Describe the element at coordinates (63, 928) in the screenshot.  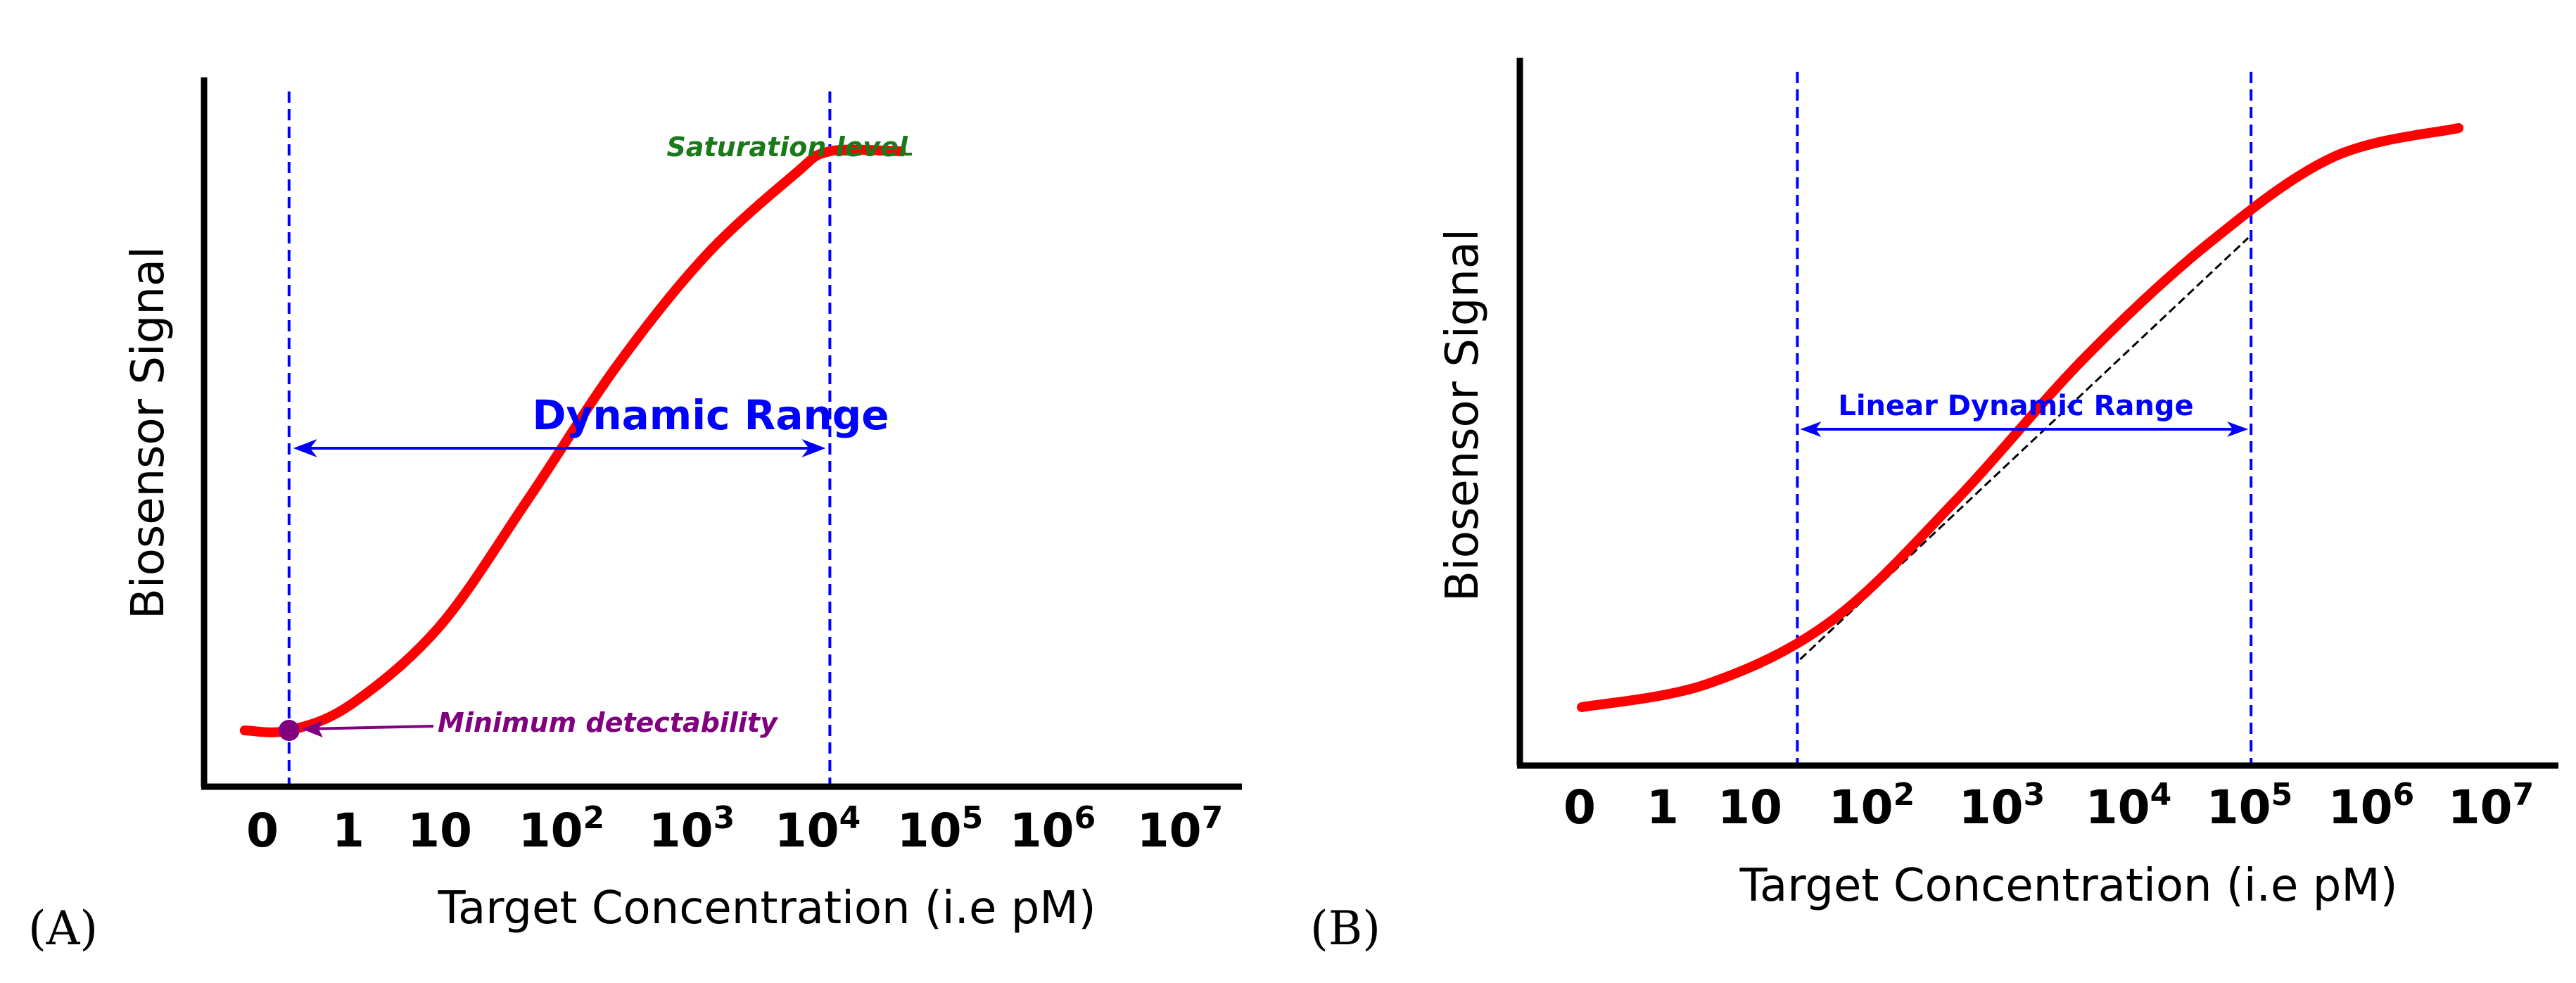
I see `panel-a-label: (A)` at that location.